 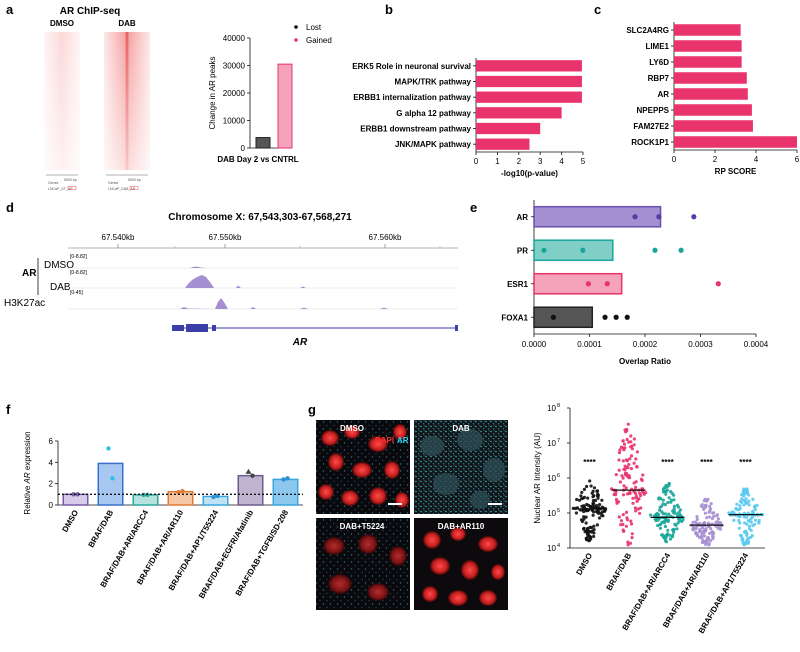 What do you see at coordinates (263, 143) in the screenshot?
I see `a-bar-lost` at bounding box center [263, 143].